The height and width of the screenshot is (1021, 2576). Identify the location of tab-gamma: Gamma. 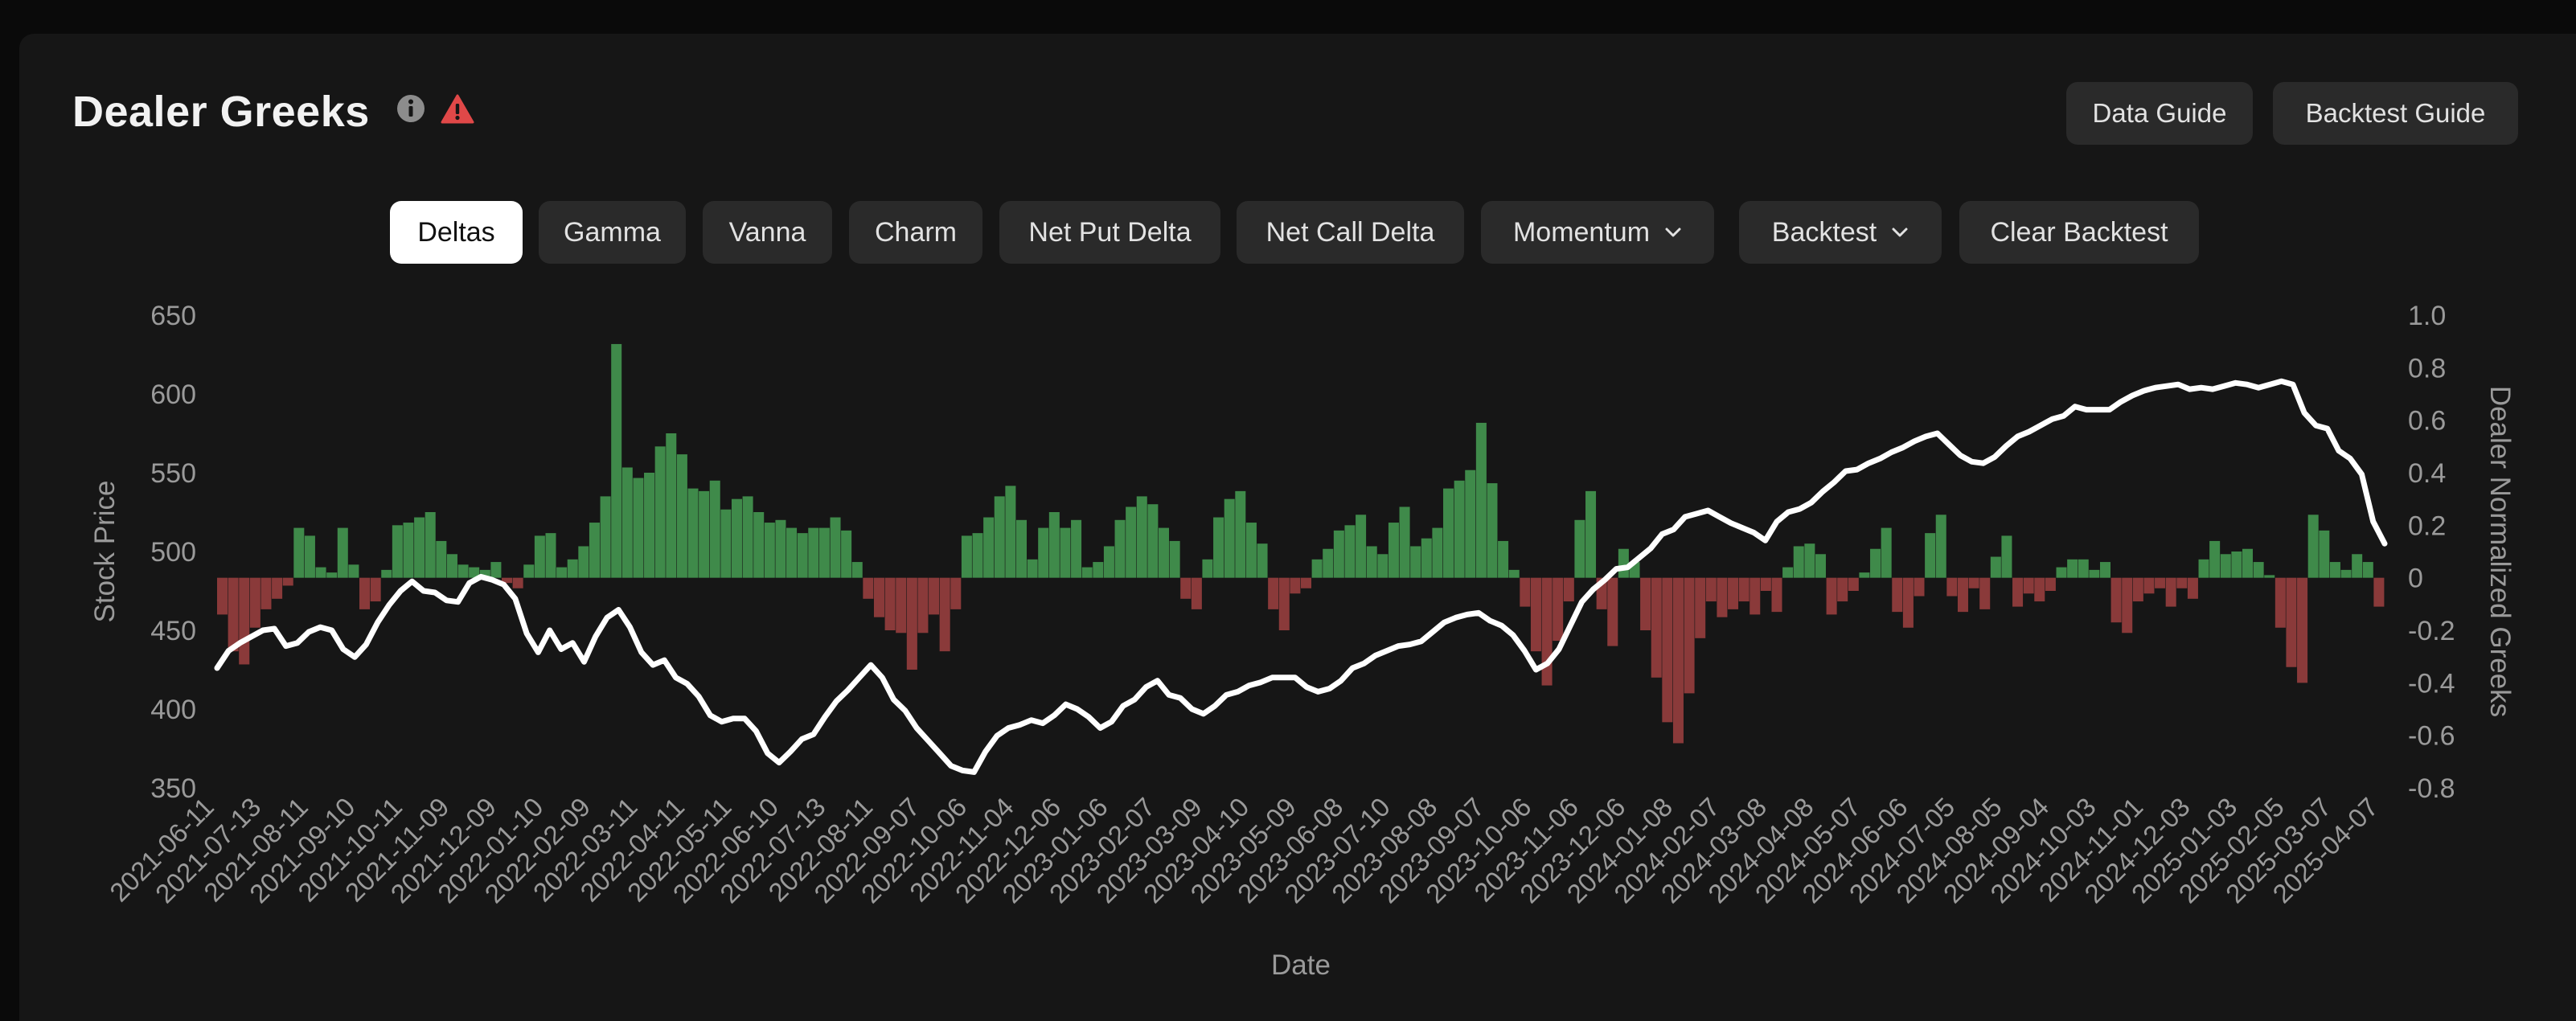
(612, 232).